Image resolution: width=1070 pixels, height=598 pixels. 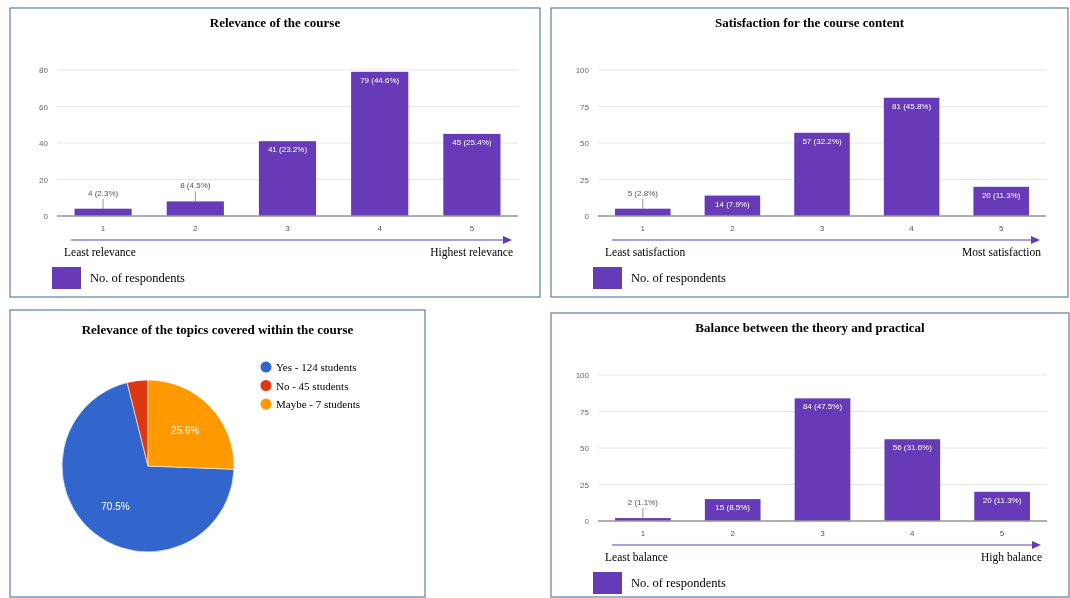 I want to click on text: Least satisfaction, so click(x=645, y=252).